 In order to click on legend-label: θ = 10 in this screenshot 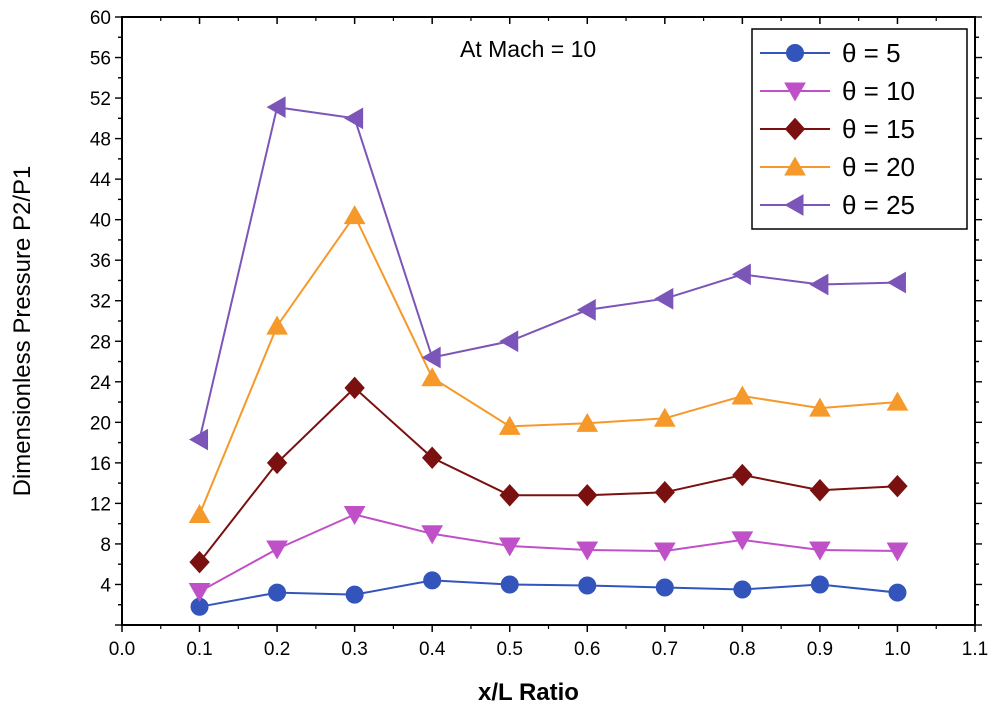, I will do `click(878, 91)`.